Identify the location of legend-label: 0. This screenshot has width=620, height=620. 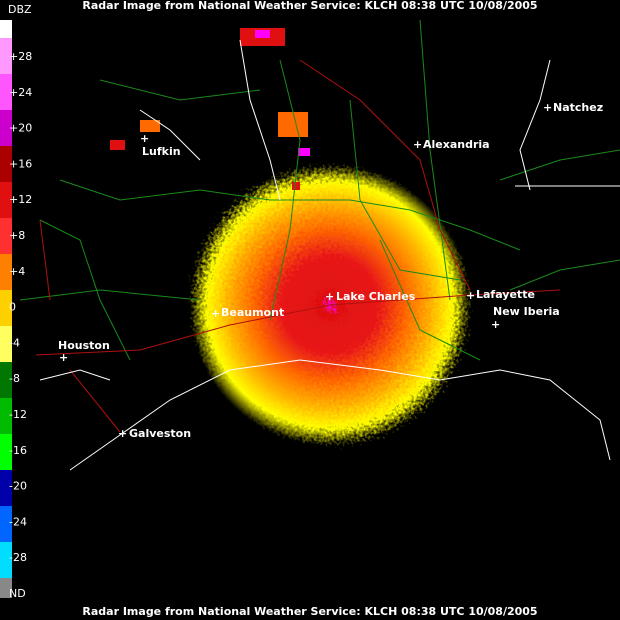
(12, 307).